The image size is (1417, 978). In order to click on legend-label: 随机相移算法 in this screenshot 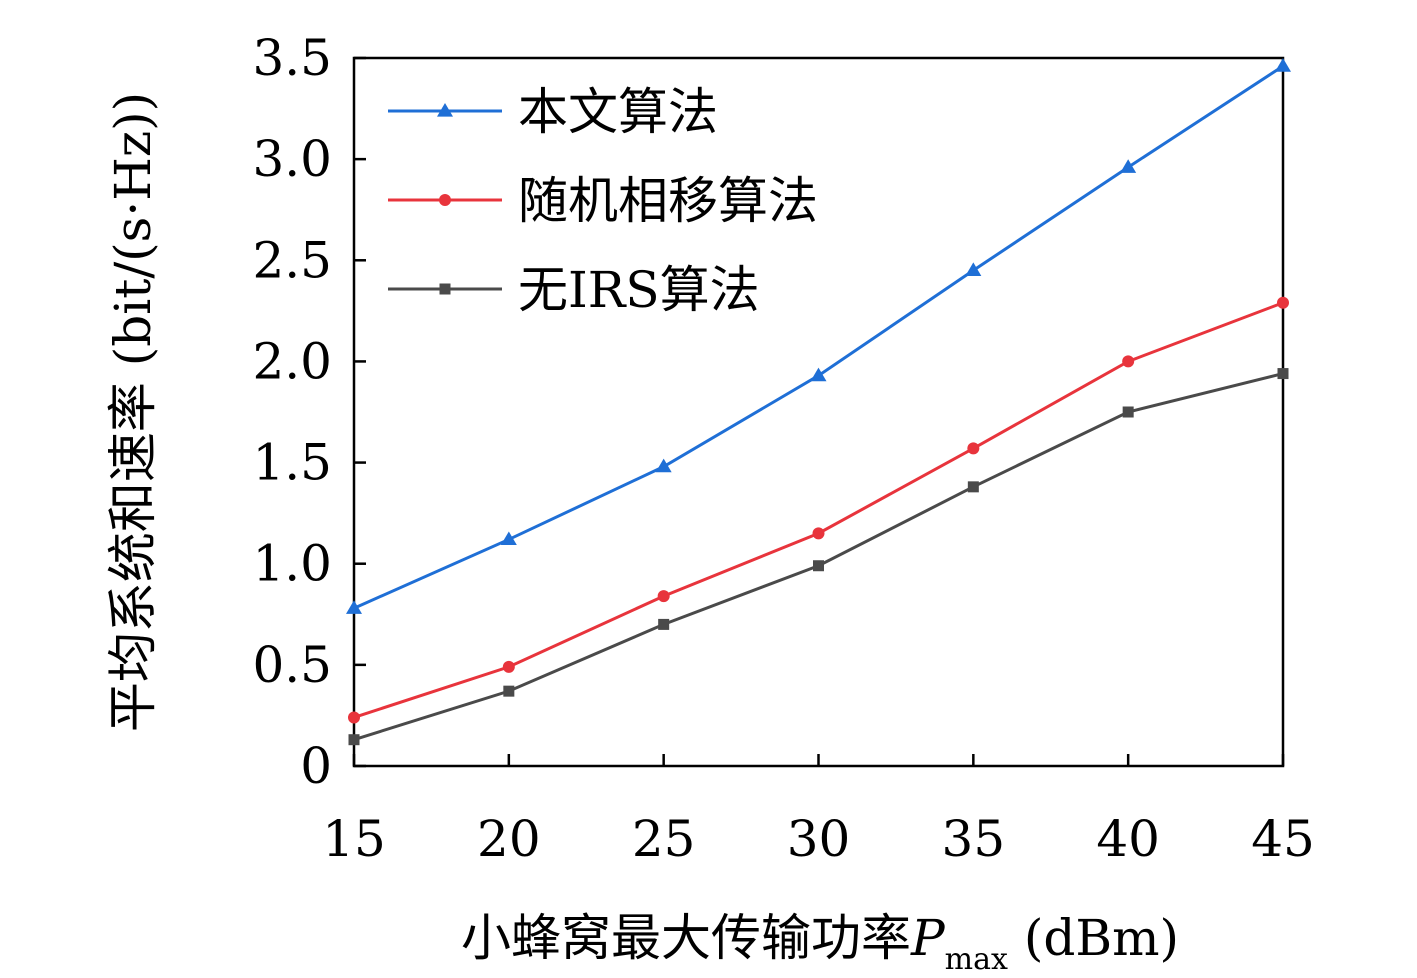, I will do `click(668, 201)`.